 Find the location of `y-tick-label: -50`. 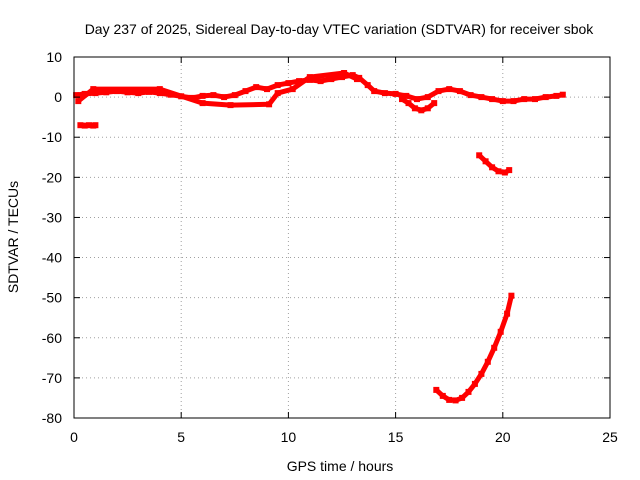

y-tick-label: -50 is located at coordinates (52, 298).